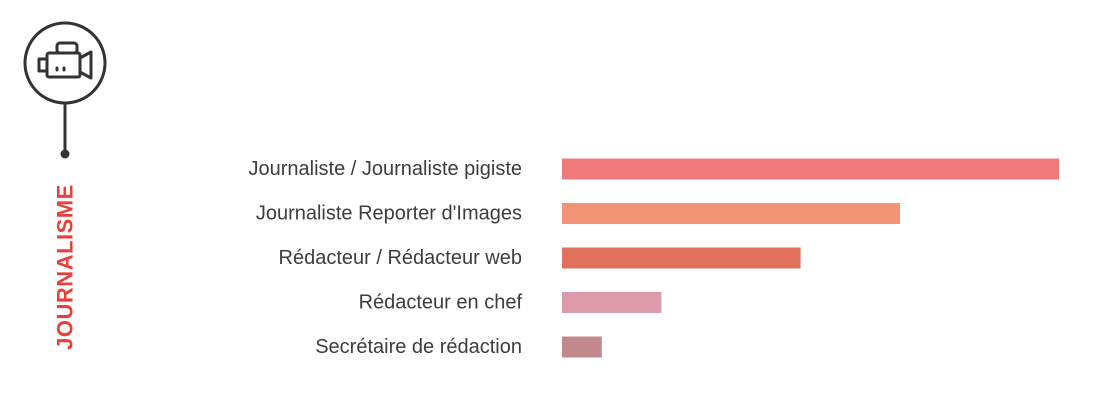 The height and width of the screenshot is (400, 1100). What do you see at coordinates (400, 258) in the screenshot?
I see `category-label: Rédacteur / Rédacteur web` at bounding box center [400, 258].